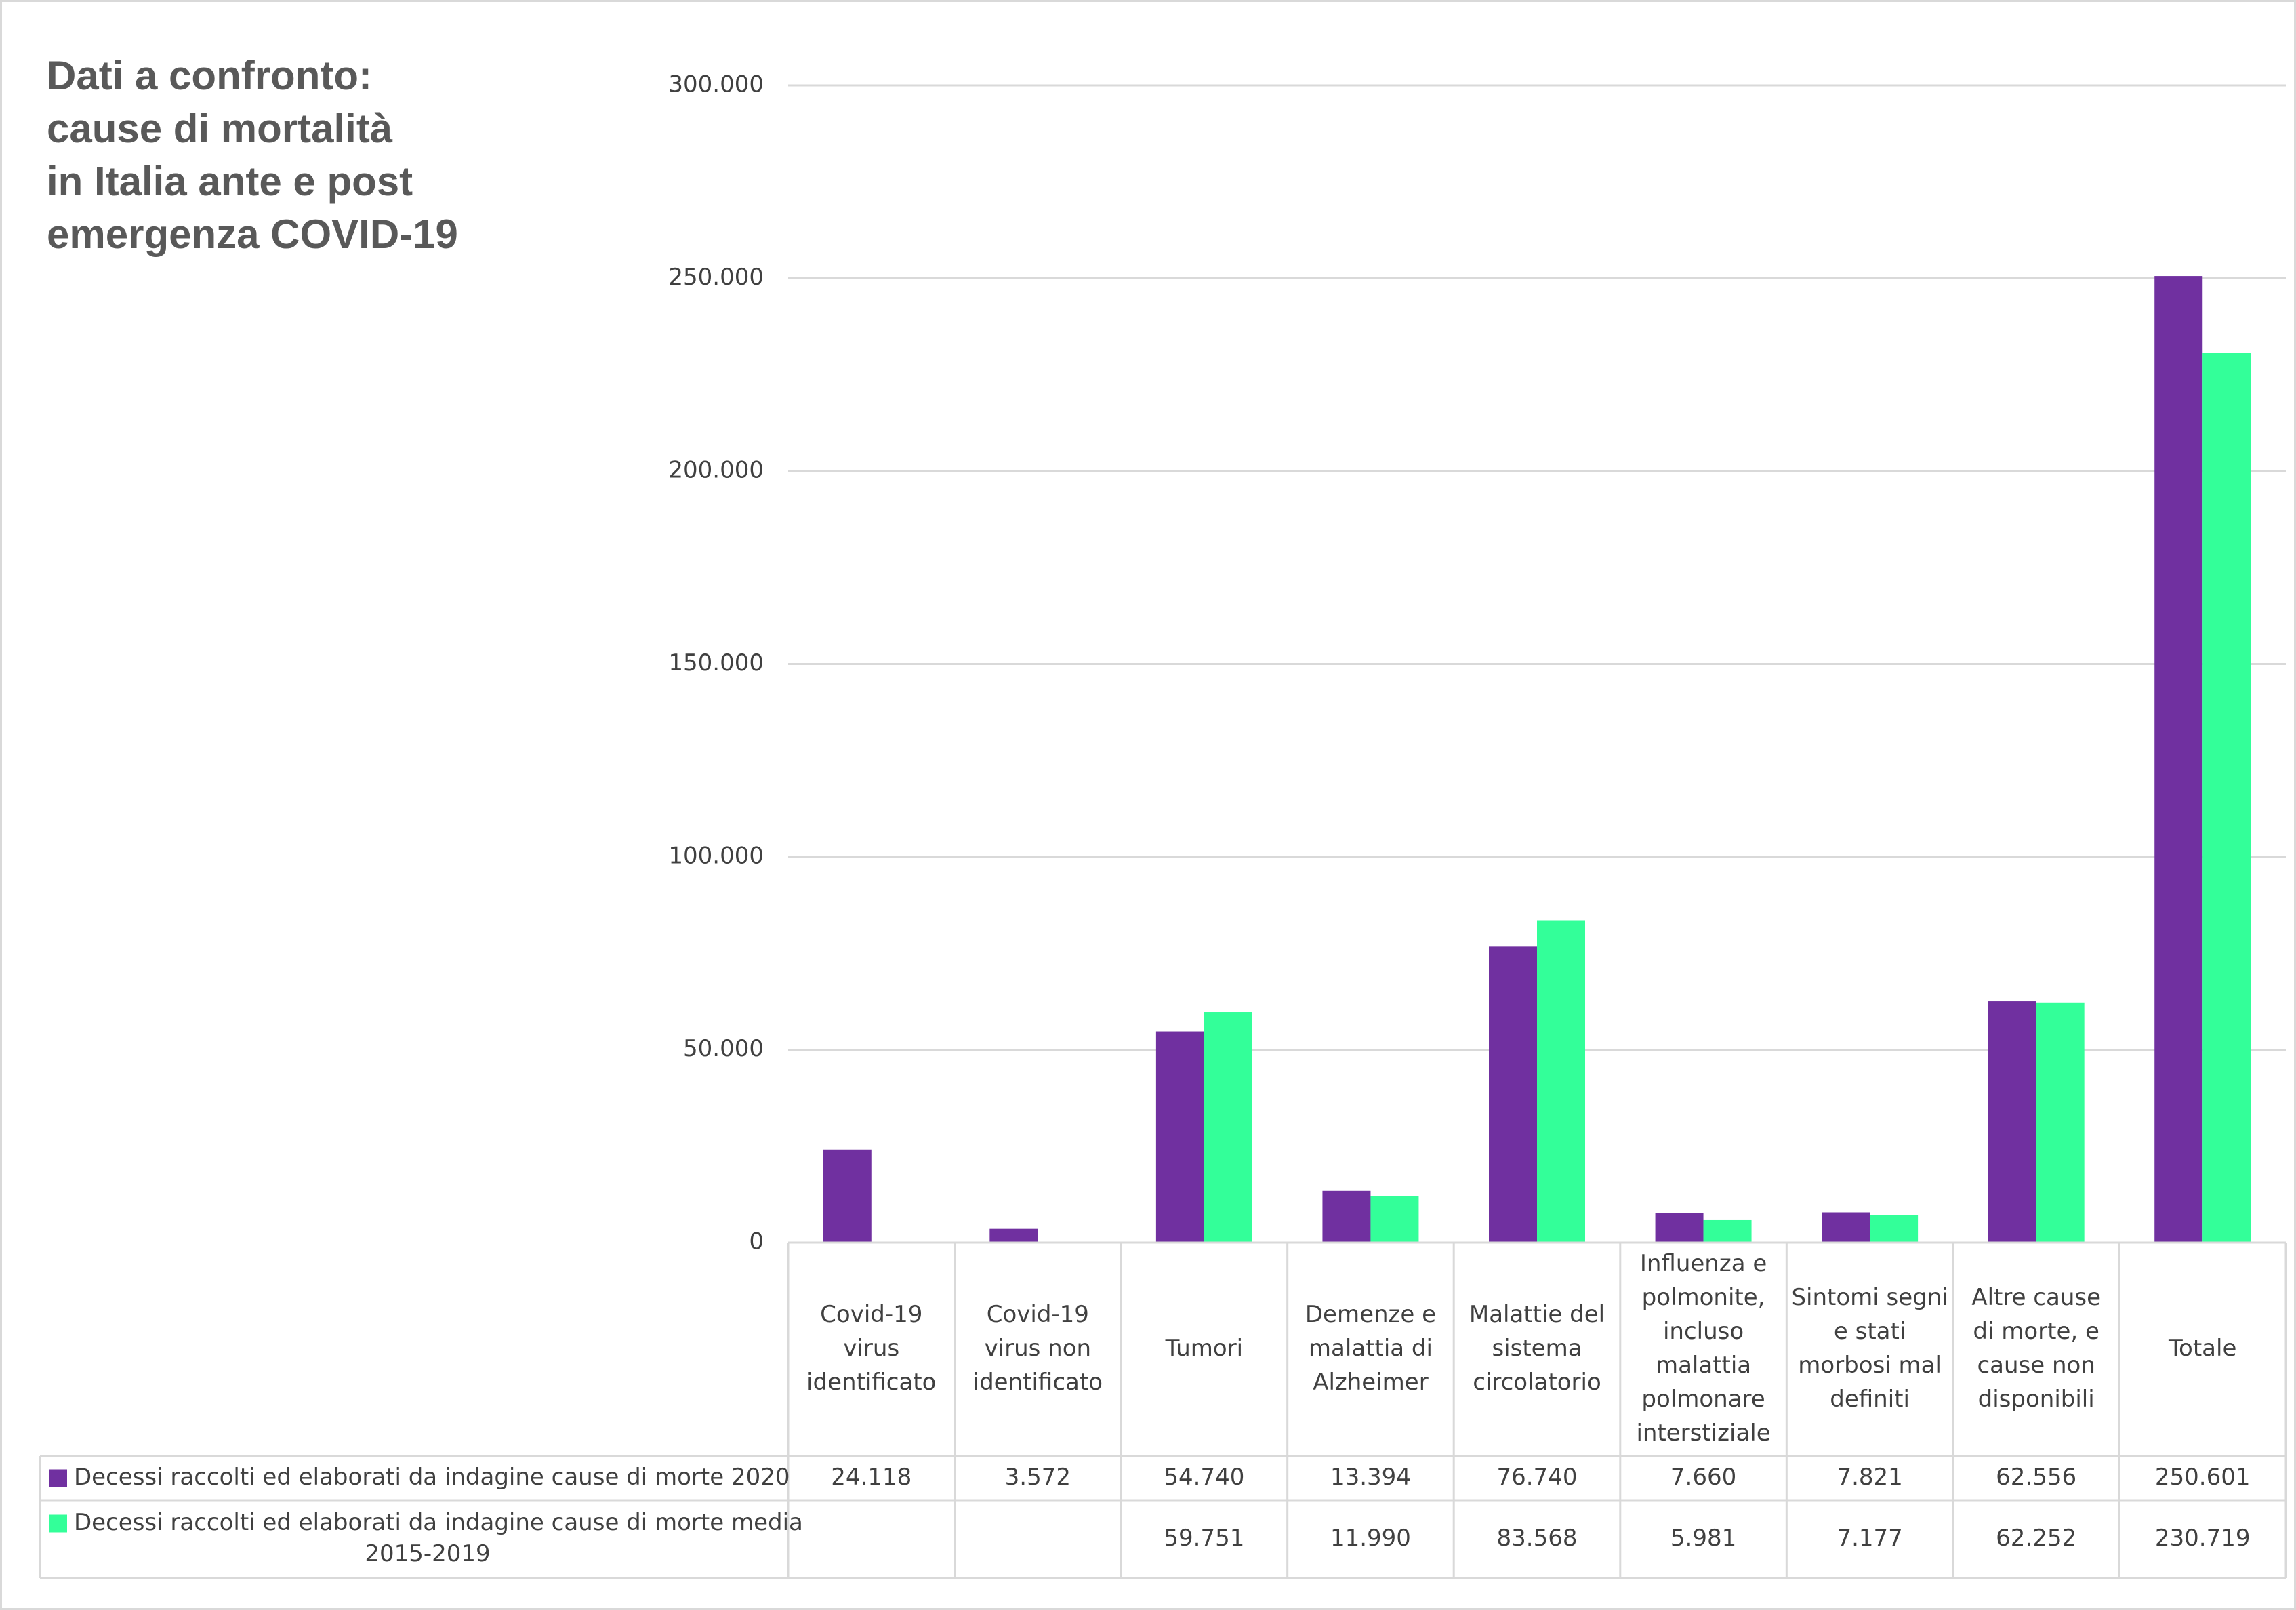 This screenshot has height=1610, width=2296. What do you see at coordinates (1870, 1365) in the screenshot?
I see `category-label: morbosi mal` at bounding box center [1870, 1365].